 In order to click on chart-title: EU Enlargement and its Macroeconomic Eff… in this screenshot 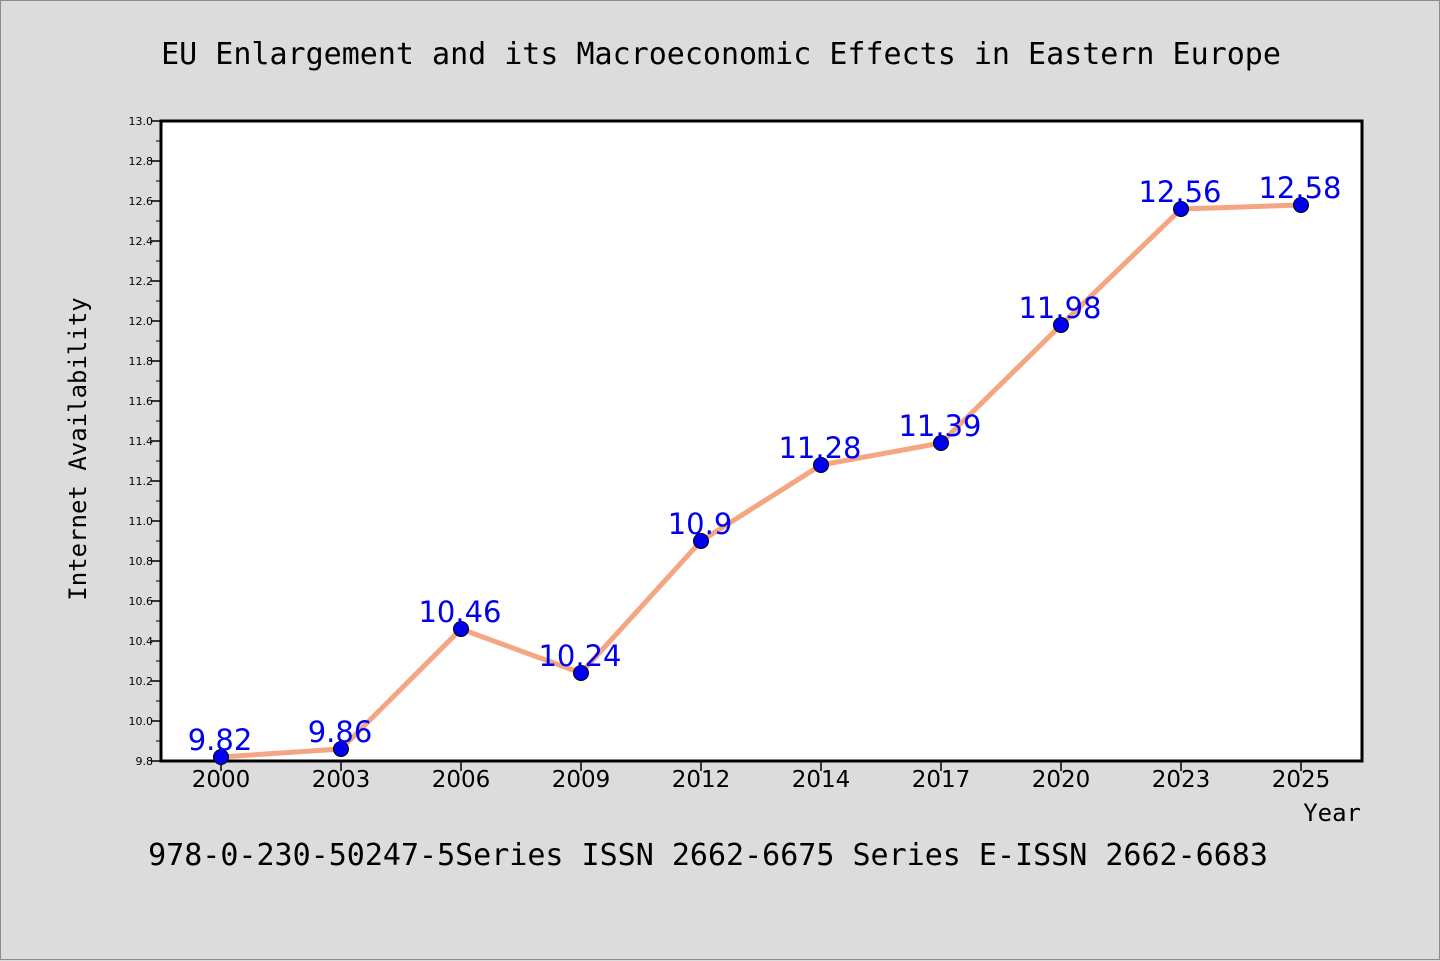, I will do `click(721, 54)`.